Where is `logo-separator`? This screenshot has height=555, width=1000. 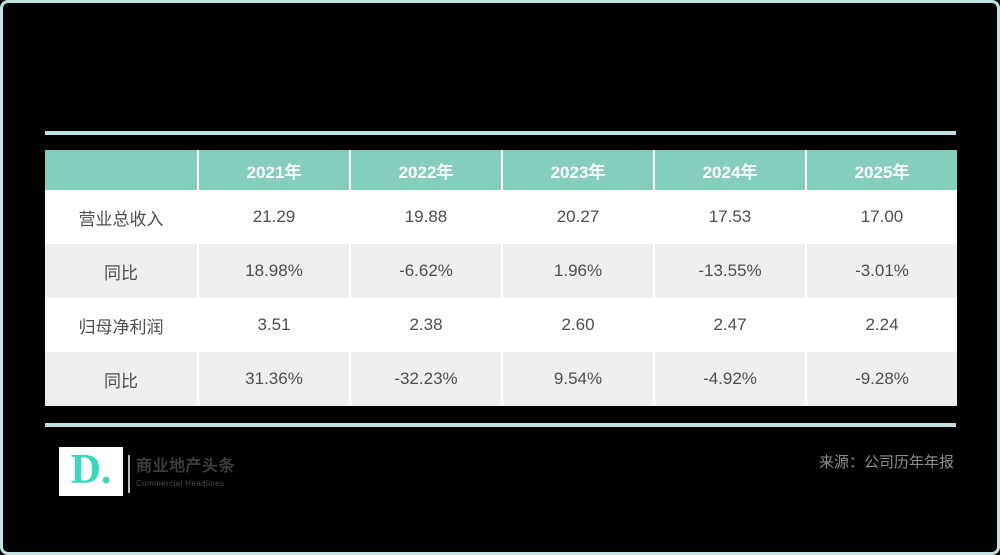 logo-separator is located at coordinates (129, 474).